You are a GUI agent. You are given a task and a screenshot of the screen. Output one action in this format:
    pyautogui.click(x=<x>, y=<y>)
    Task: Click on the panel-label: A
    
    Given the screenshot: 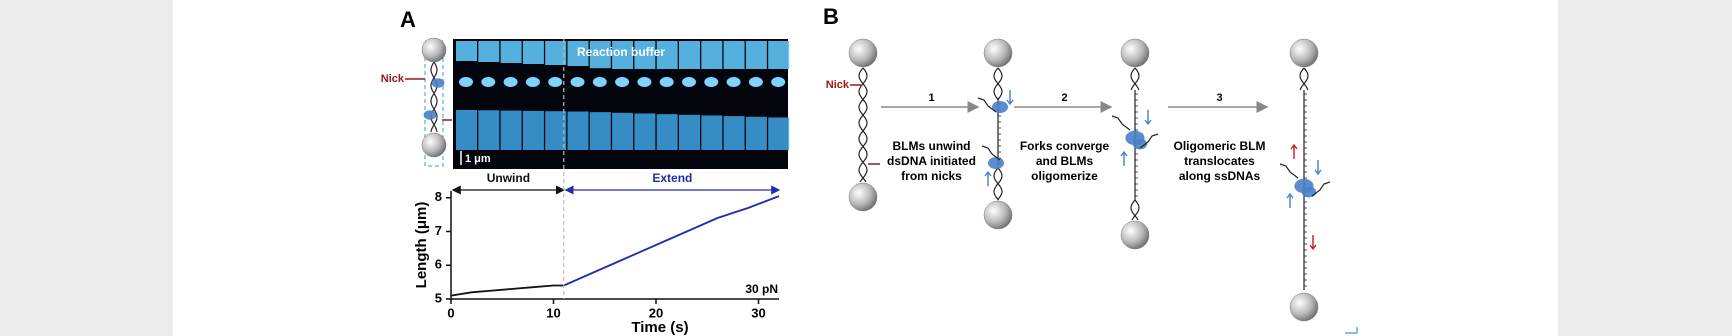 What is the action you would take?
    pyautogui.click(x=408, y=19)
    